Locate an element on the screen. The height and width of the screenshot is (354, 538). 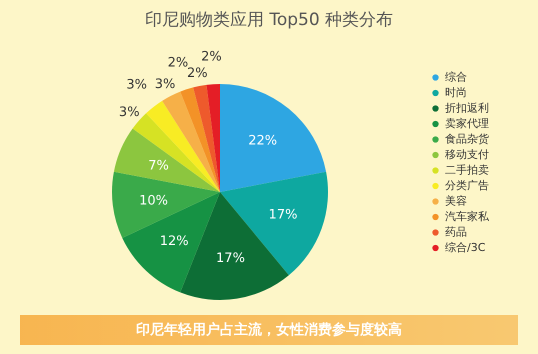
legend-label: 卖家代理 is located at coordinates (467, 123).